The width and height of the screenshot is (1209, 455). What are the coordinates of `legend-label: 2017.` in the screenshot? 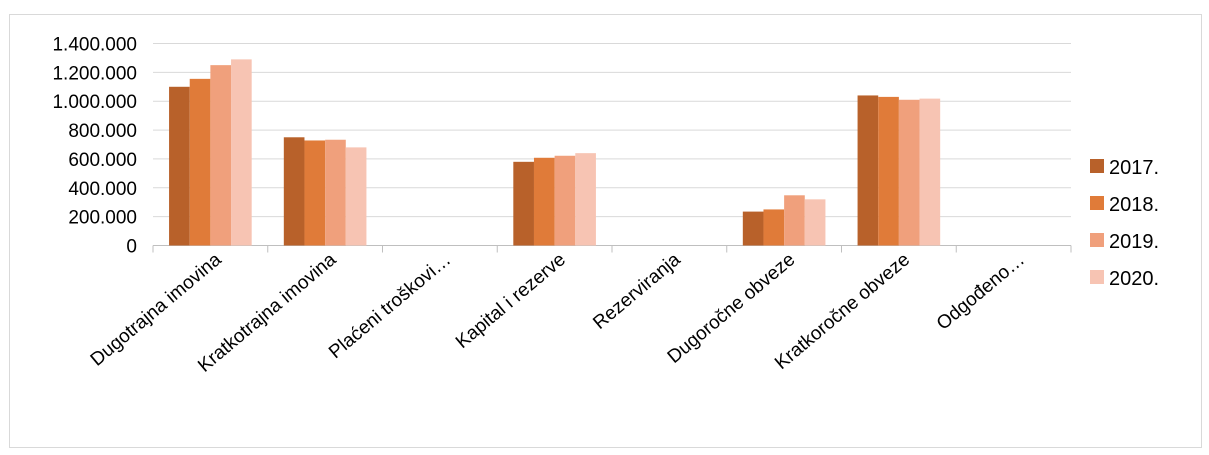 It's located at (1134, 168).